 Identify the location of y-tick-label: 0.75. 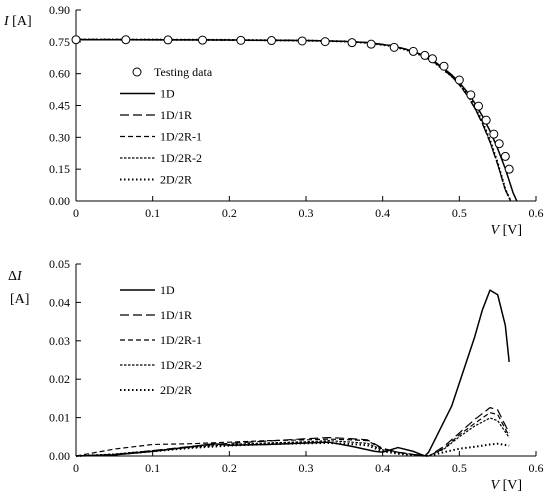
(59, 42).